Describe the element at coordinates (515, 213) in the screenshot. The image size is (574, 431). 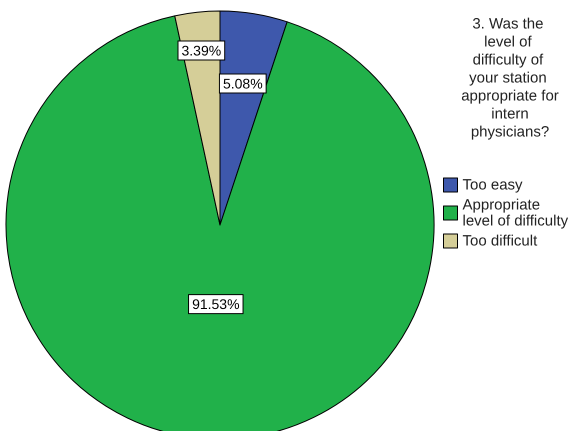
I see `legend-label: Appropriate level of difficulty` at that location.